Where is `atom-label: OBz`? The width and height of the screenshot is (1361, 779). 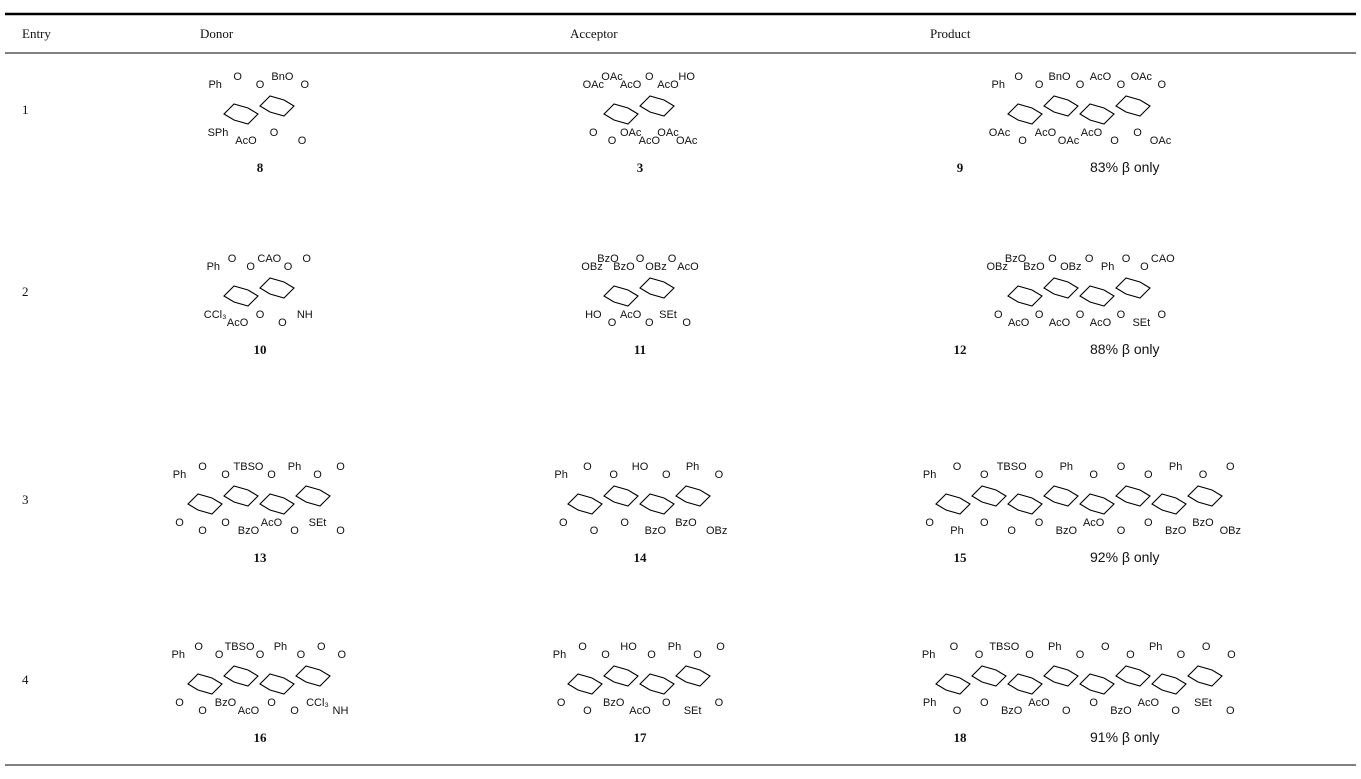 atom-label: OBz is located at coordinates (996, 267).